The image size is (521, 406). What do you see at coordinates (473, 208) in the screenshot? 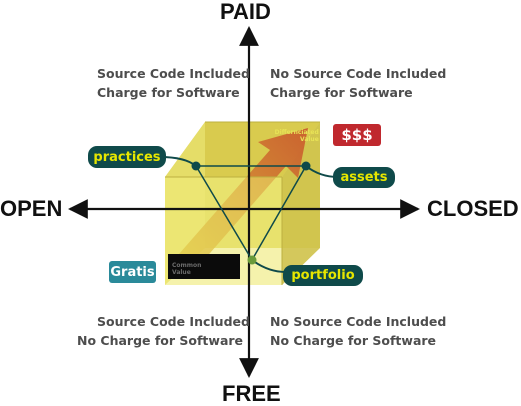
I see `axis-label-closed: CLOSED` at bounding box center [473, 208].